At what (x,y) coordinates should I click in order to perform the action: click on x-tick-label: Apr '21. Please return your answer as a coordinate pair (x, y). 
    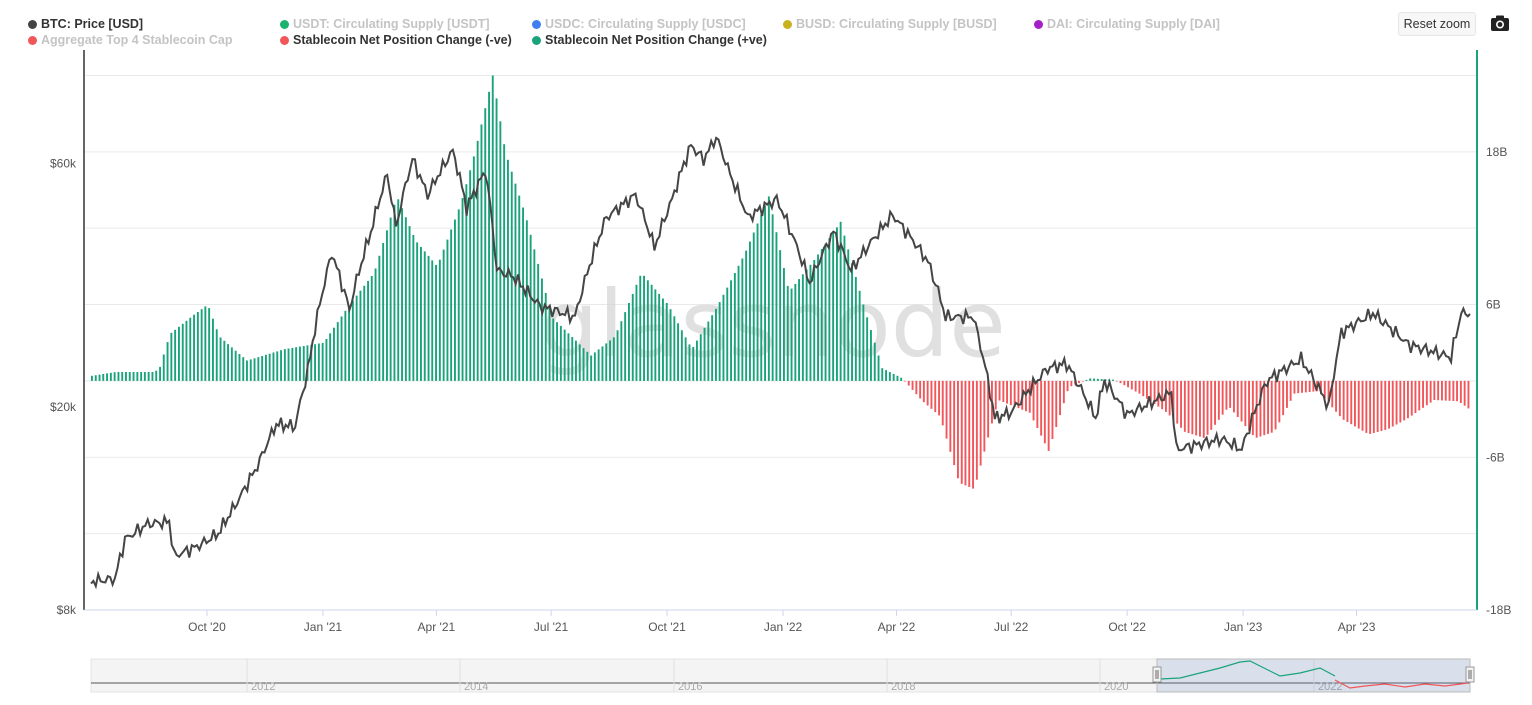
    Looking at the image, I should click on (437, 627).